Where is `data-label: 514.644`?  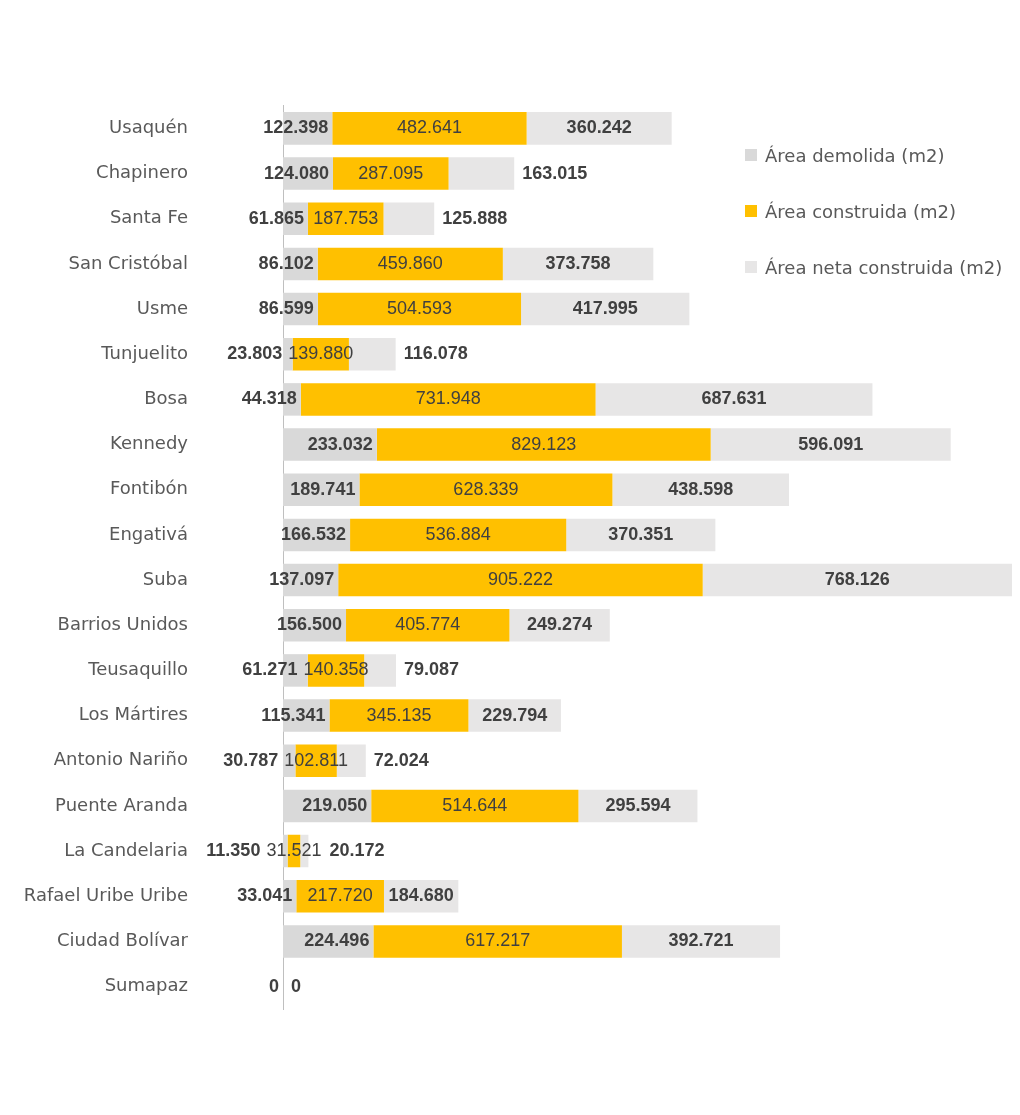 data-label: 514.644 is located at coordinates (475, 804).